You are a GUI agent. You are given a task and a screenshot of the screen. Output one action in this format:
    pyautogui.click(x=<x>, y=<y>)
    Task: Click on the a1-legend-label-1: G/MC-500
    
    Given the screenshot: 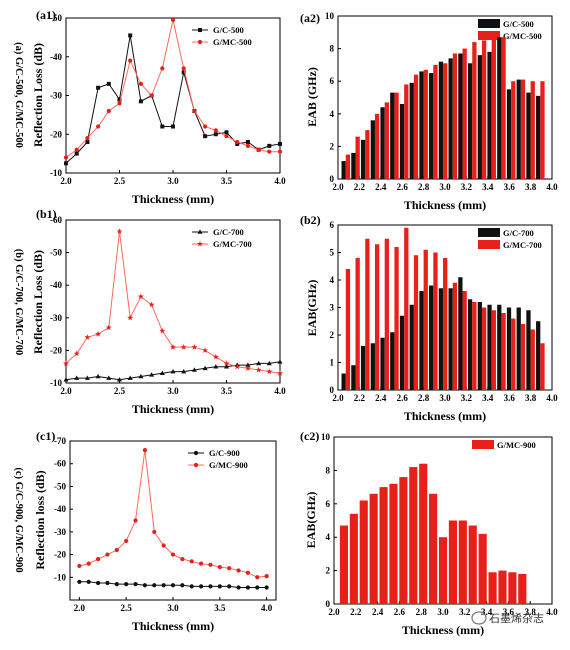 What is the action you would take?
    pyautogui.click(x=232, y=42)
    